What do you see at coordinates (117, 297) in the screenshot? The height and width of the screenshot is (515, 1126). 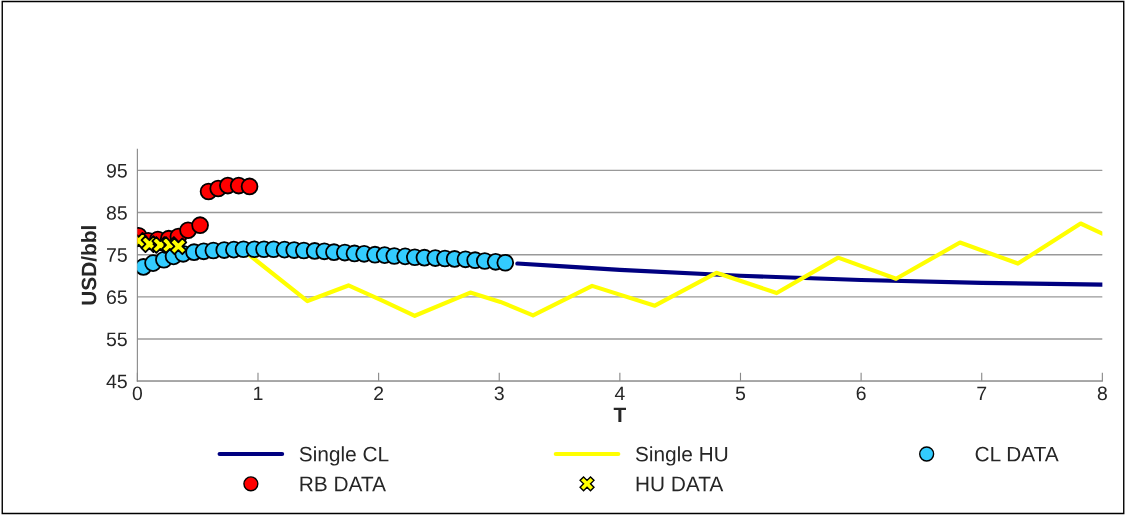 I see `y-tick-label: 65` at bounding box center [117, 297].